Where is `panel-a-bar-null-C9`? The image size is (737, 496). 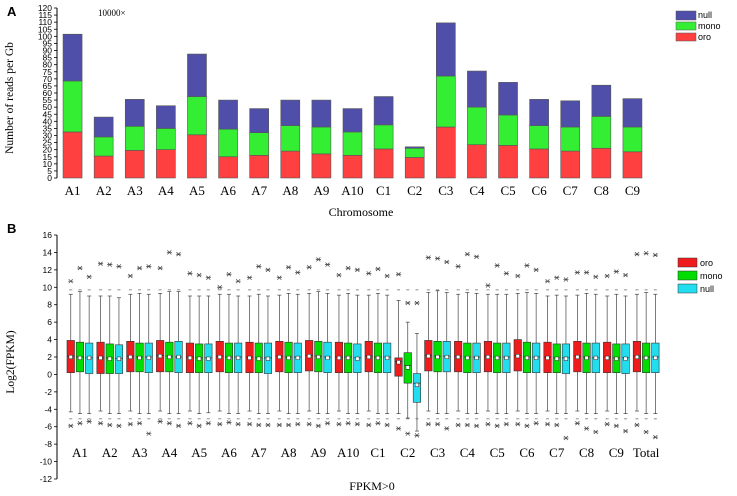 panel-a-bar-null-C9 is located at coordinates (632, 113).